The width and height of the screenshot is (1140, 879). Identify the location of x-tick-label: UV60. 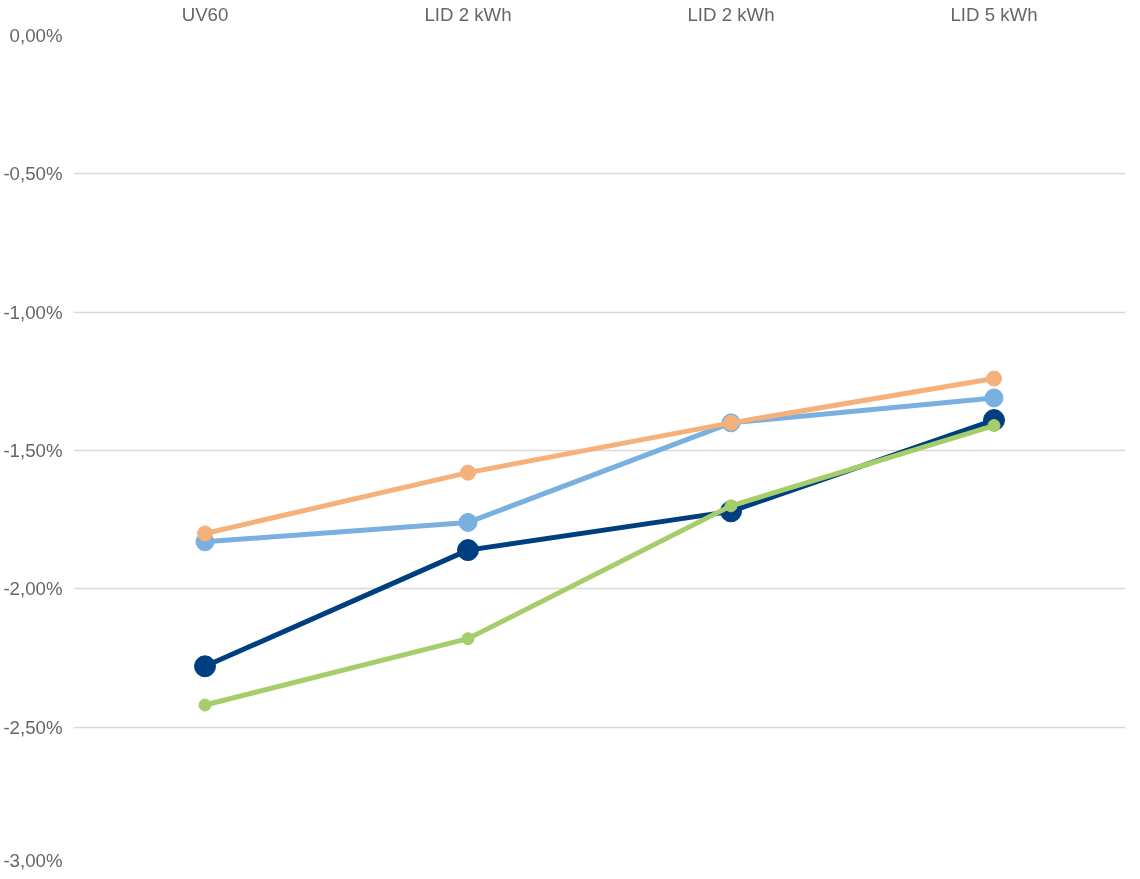
(205, 14).